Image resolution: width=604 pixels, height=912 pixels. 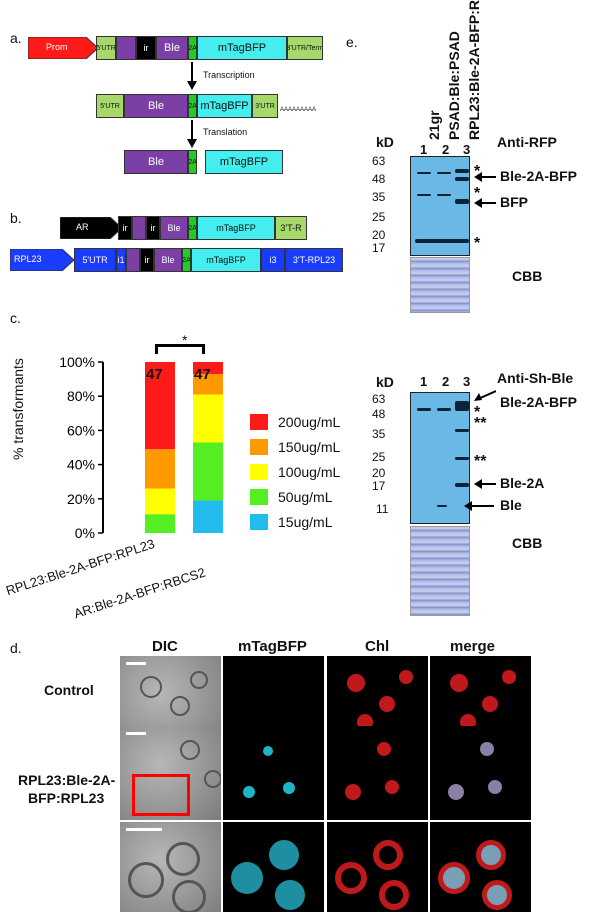 What do you see at coordinates (139, 228) in the screenshot?
I see `b1-spacer` at bounding box center [139, 228].